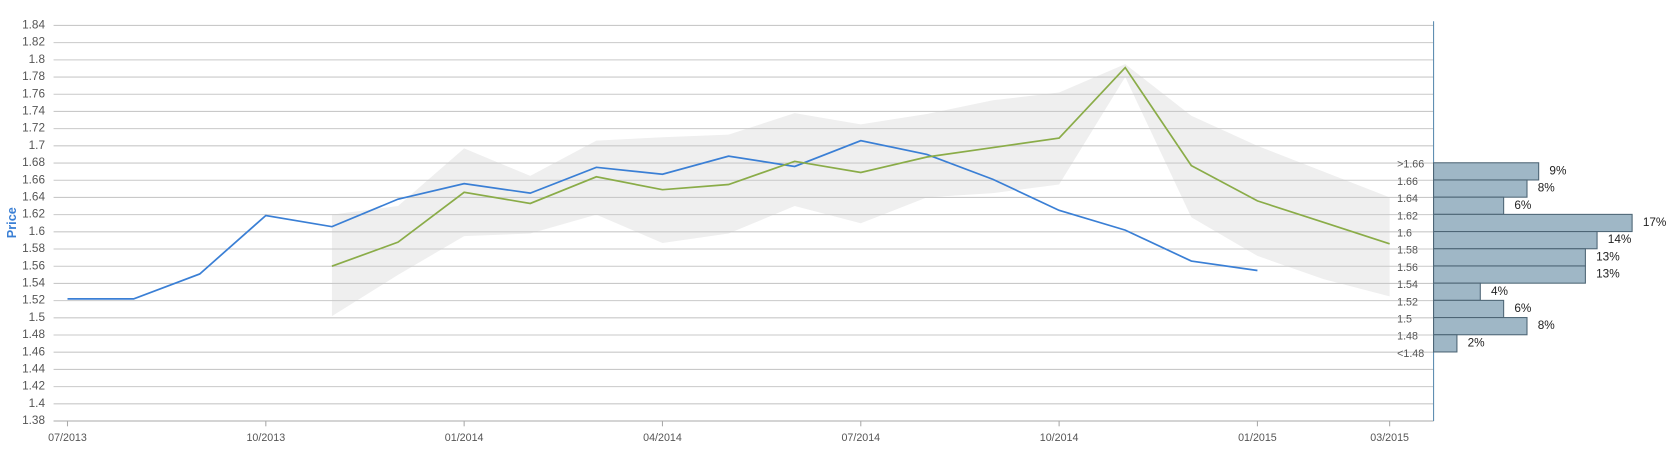 The width and height of the screenshot is (1680, 456). I want to click on bin-label: 1.52, so click(1407, 302).